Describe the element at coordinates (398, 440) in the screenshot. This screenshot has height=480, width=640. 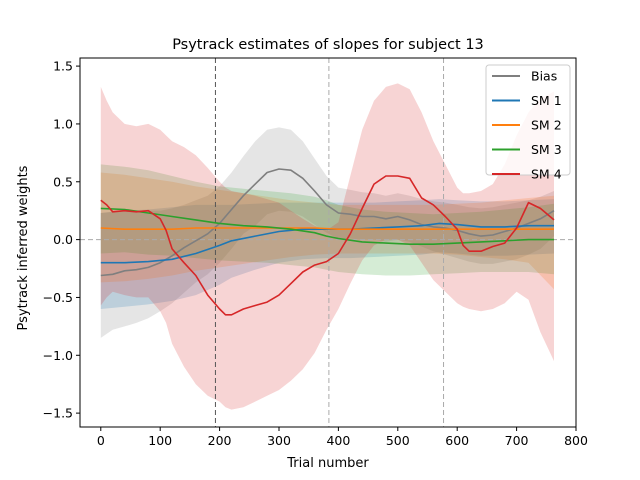
I see `x-tick-label-5: 500` at that location.